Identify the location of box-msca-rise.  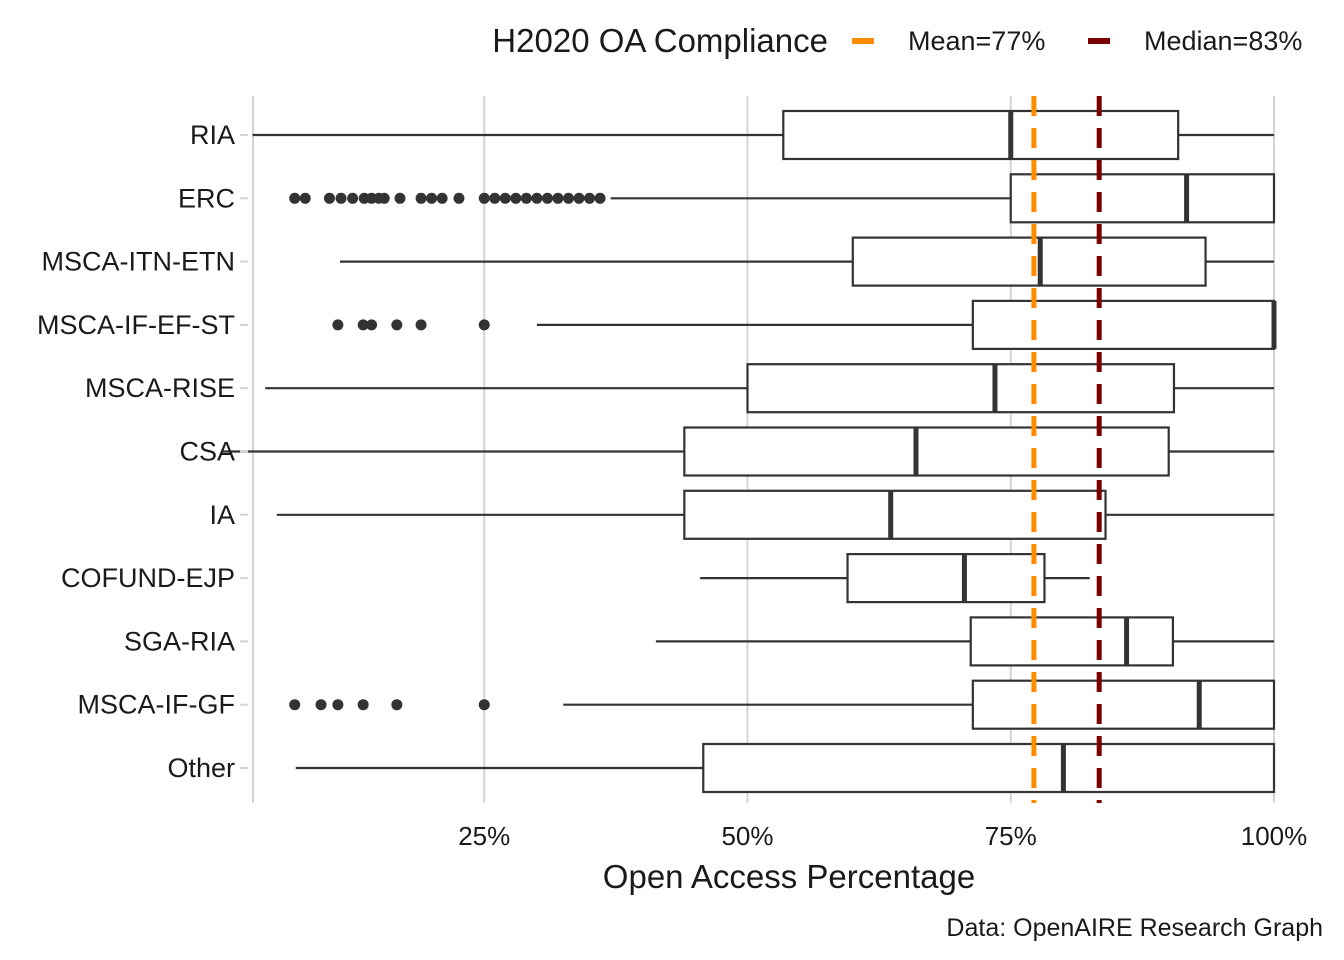
(769, 388).